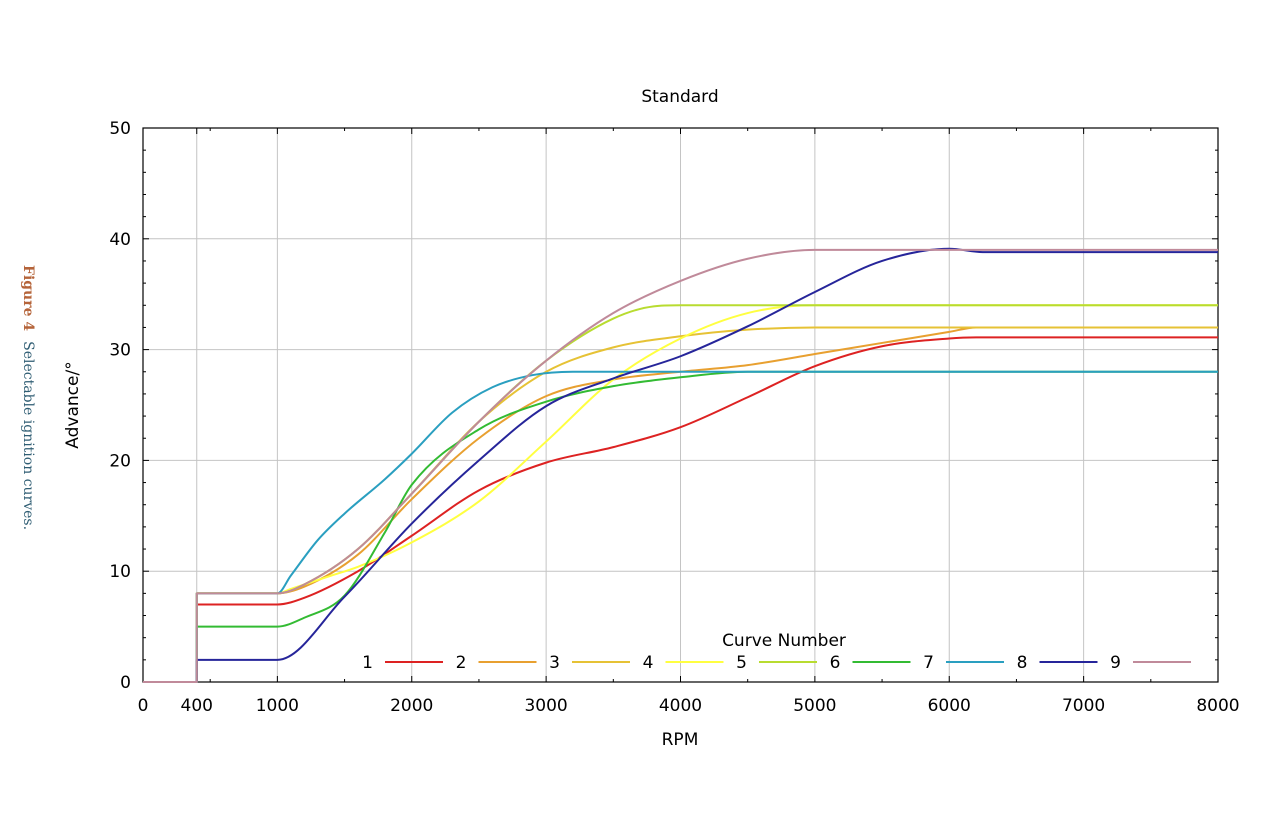 The height and width of the screenshot is (817, 1280). I want to click on x-tick-label: 4000, so click(680, 706).